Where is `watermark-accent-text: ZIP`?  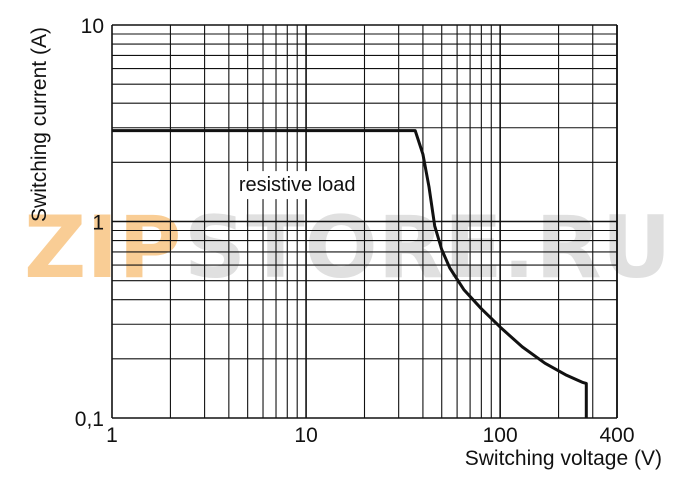 watermark-accent-text: ZIP is located at coordinates (102, 248).